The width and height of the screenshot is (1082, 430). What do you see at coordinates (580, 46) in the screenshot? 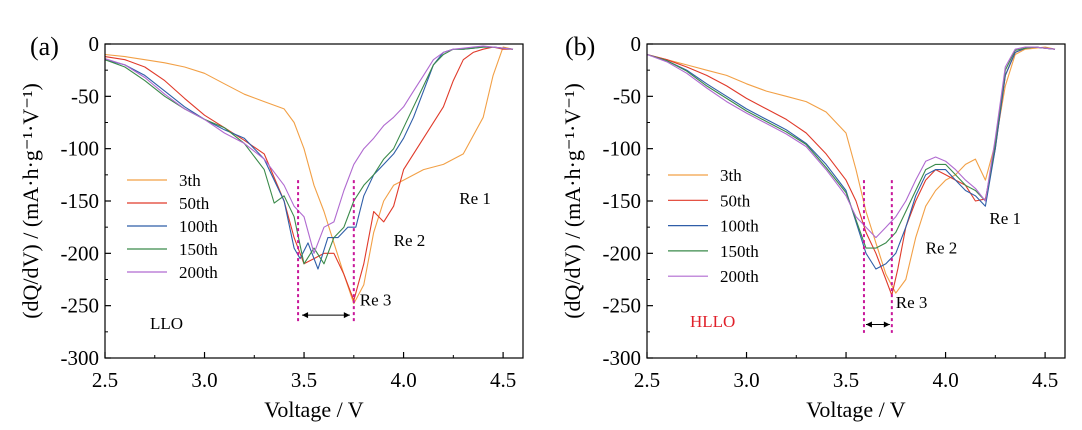
I see `panel-label: (b)` at bounding box center [580, 46].